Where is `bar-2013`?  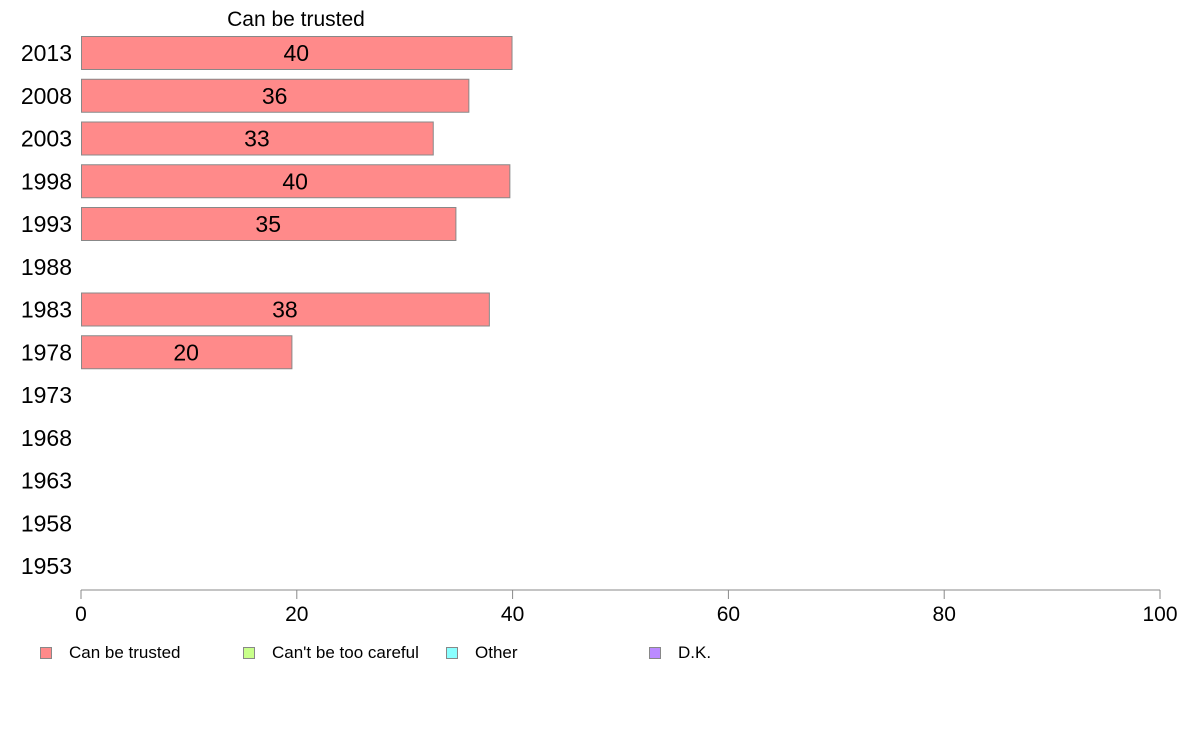 bar-2013 is located at coordinates (297, 53).